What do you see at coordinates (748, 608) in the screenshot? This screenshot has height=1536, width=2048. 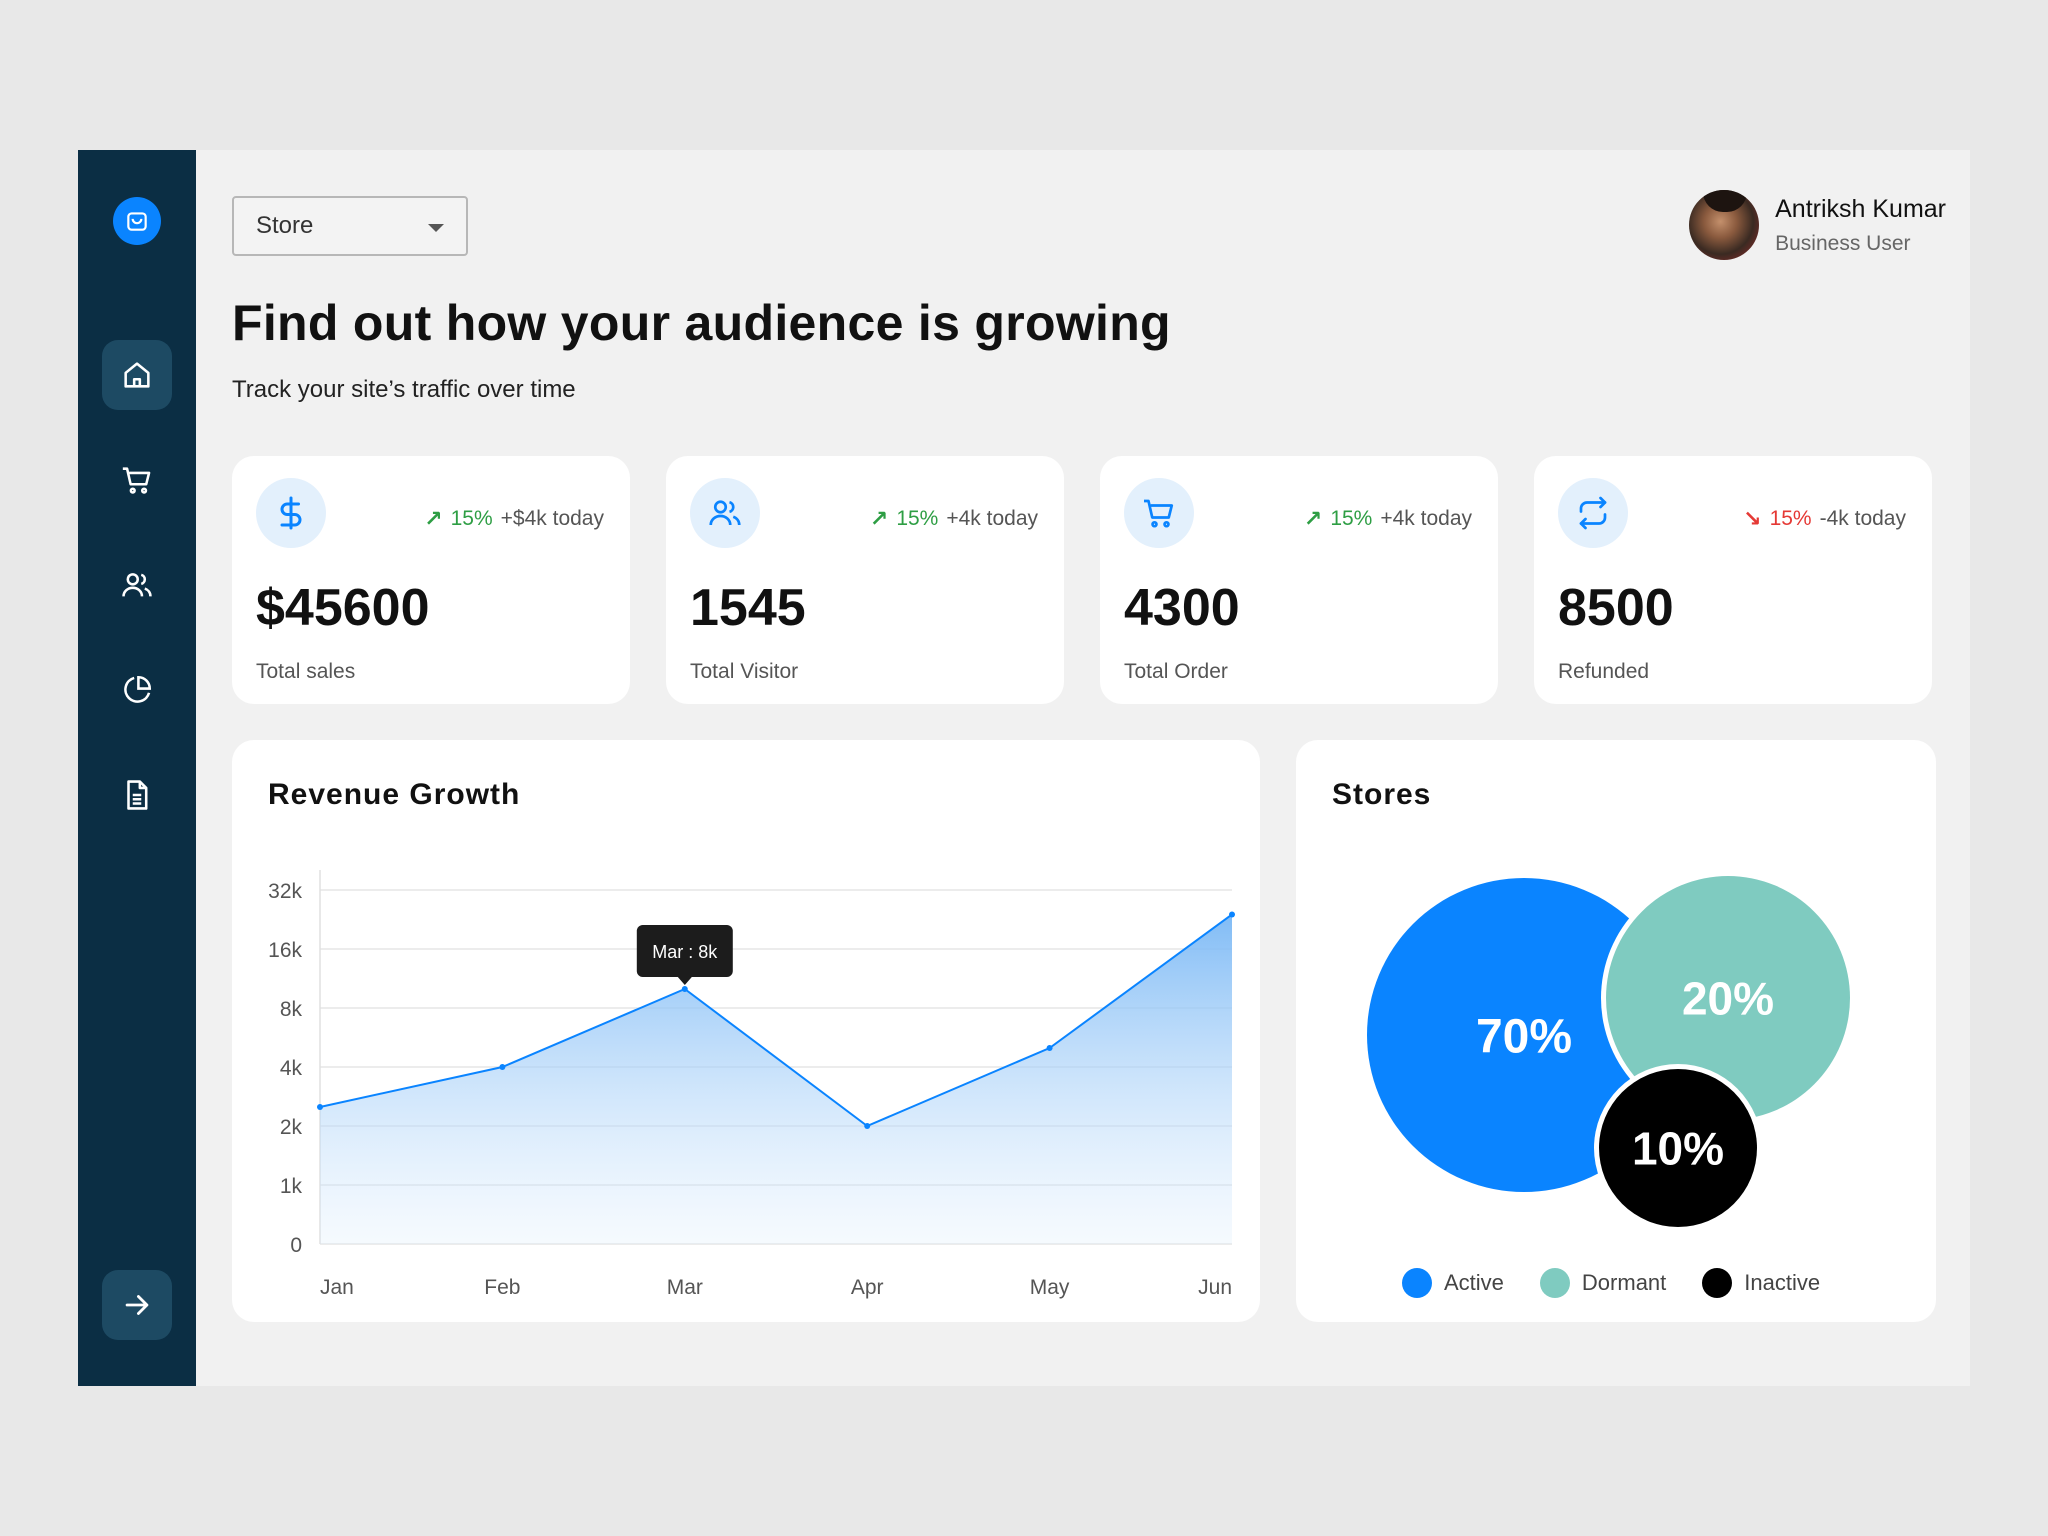 I see `stat-value: 1545` at bounding box center [748, 608].